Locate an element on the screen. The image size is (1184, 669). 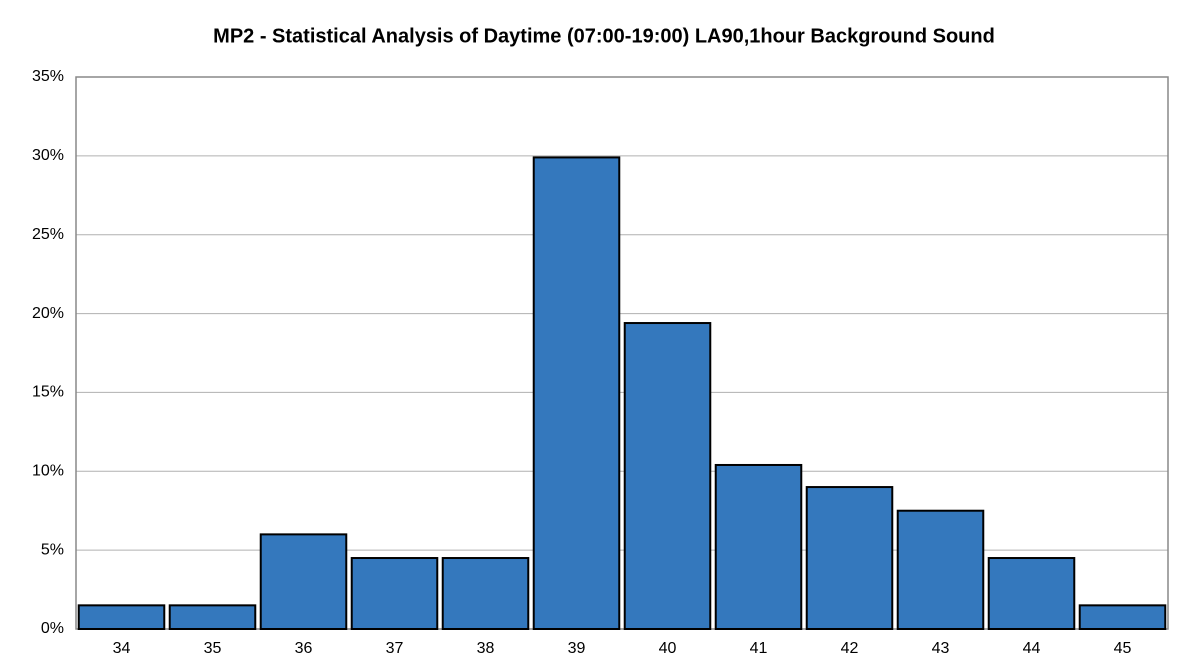
y-tick-label: 5% is located at coordinates (52, 549).